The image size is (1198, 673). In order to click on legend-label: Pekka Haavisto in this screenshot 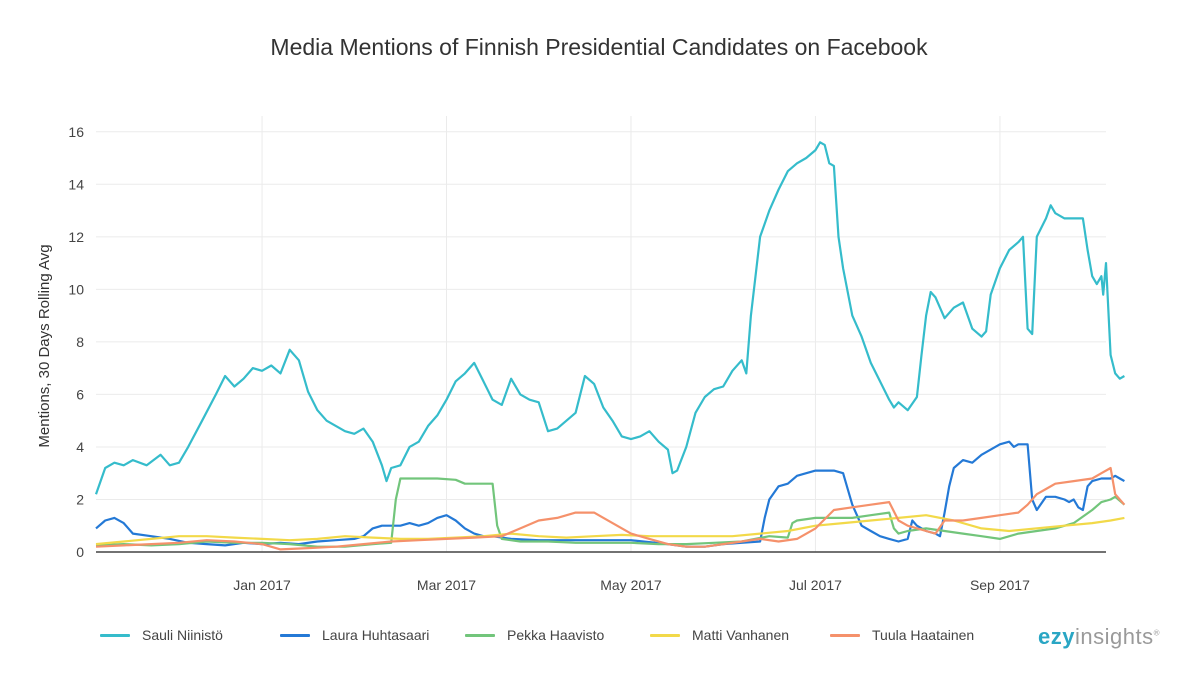, I will do `click(556, 635)`.